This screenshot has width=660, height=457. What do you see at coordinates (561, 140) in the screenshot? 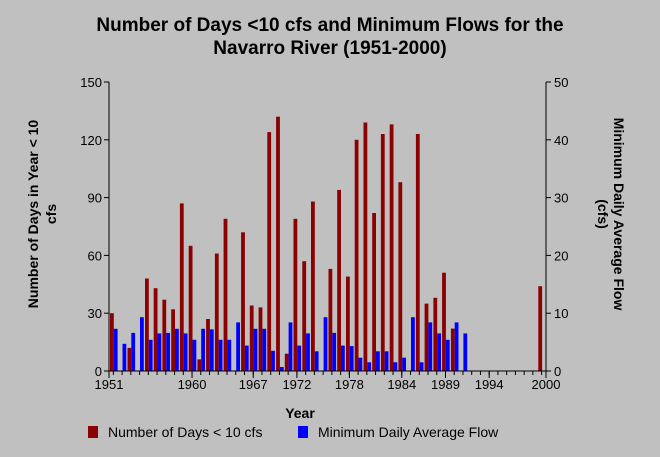
I see `right-axis-tick-label: 40` at bounding box center [561, 140].